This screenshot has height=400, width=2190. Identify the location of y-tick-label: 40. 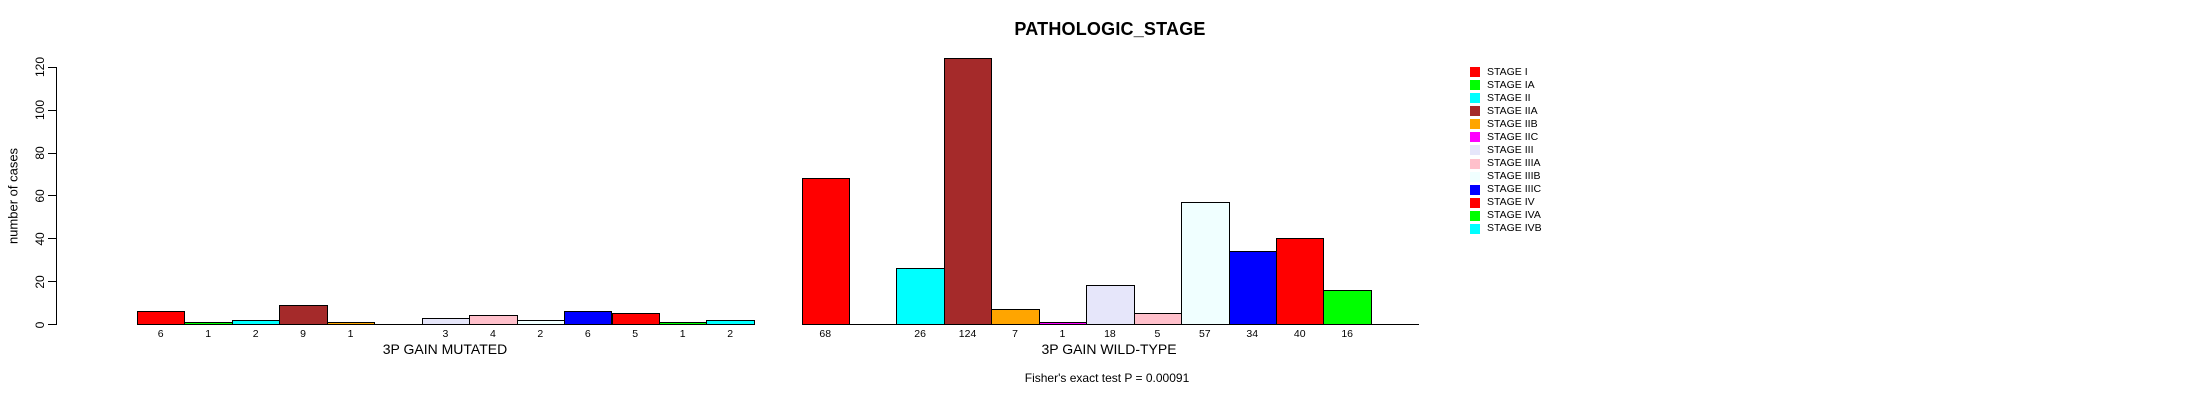
(40, 239).